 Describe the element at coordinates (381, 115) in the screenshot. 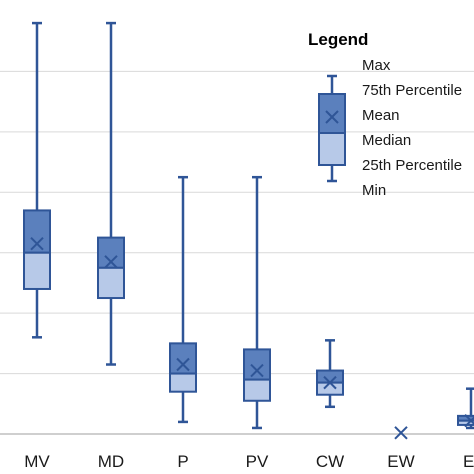

I see `legend-item-mean: Mean` at that location.